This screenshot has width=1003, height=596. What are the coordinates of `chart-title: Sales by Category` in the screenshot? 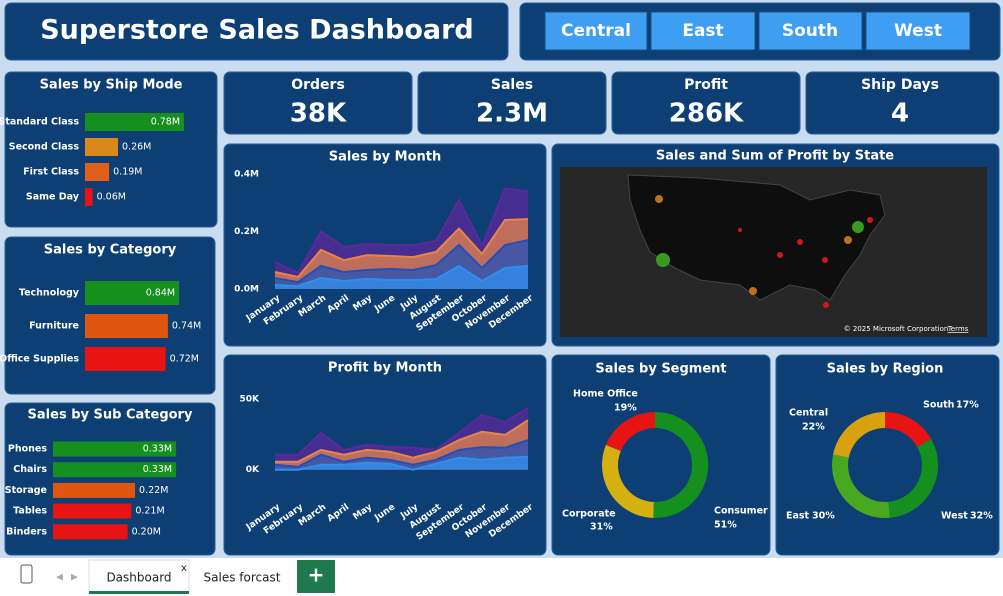 It's located at (110, 250).